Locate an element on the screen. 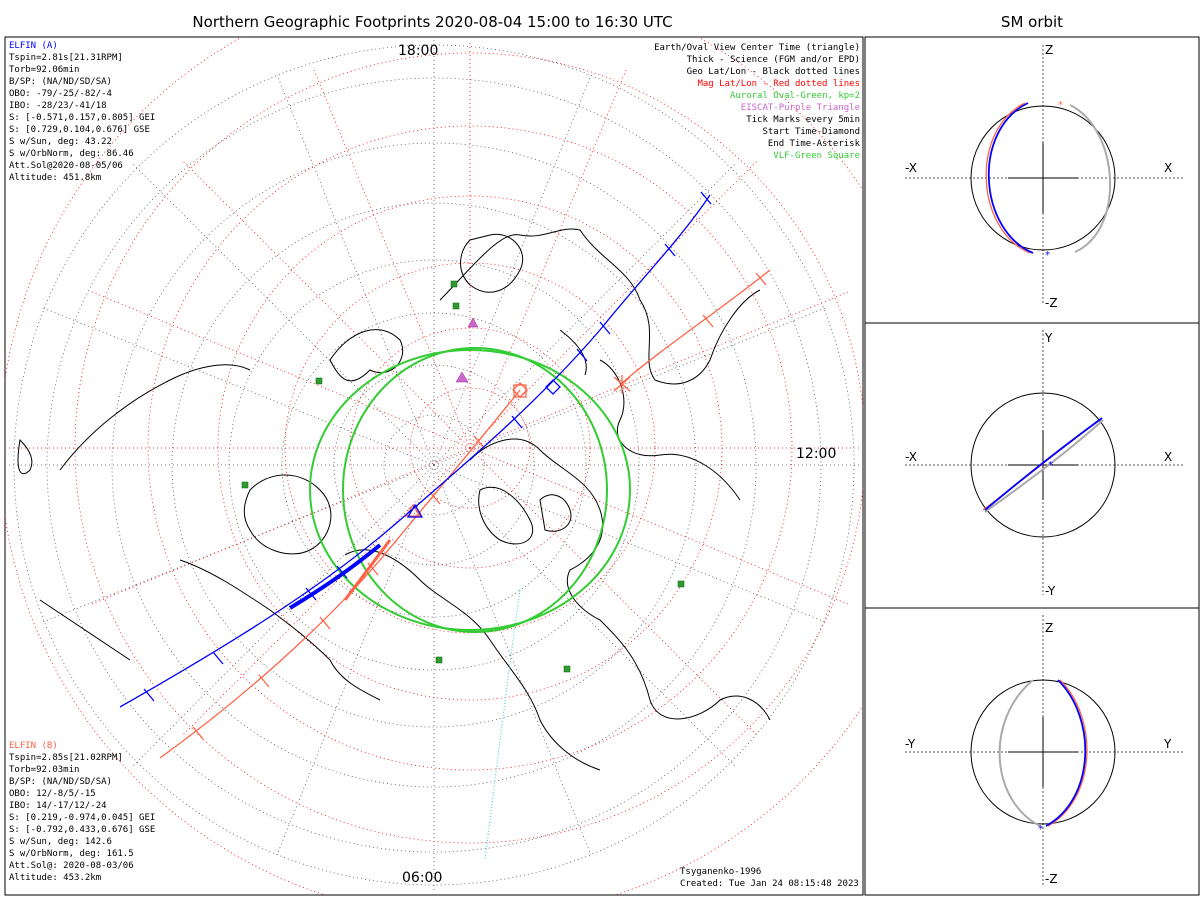 This screenshot has width=1200, height=900. elfin-a-line: OBO: -79/-25/-82/-4 is located at coordinates (60, 94).